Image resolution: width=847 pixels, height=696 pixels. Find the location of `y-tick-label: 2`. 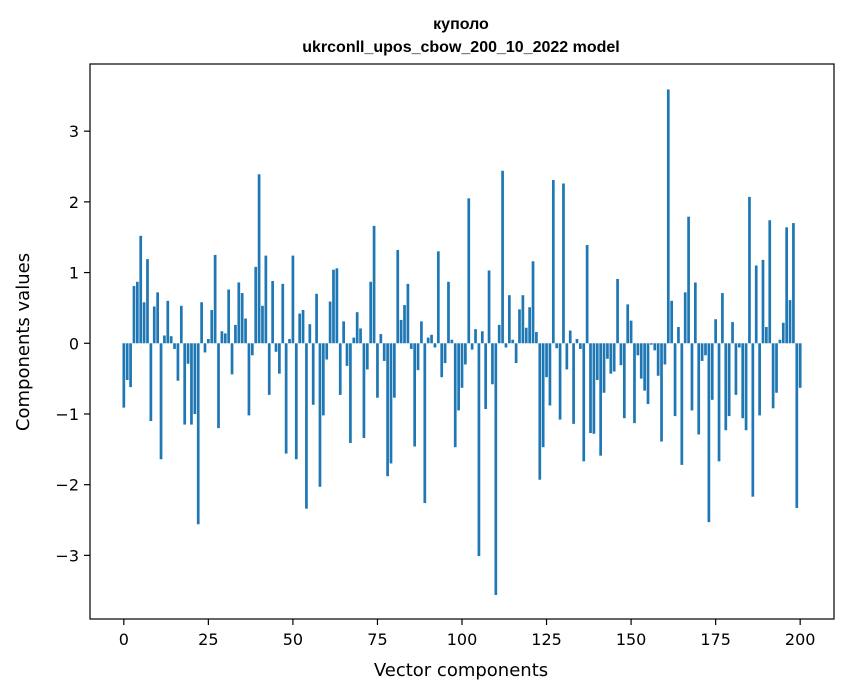

y-tick-label: 2 is located at coordinates (74, 202).